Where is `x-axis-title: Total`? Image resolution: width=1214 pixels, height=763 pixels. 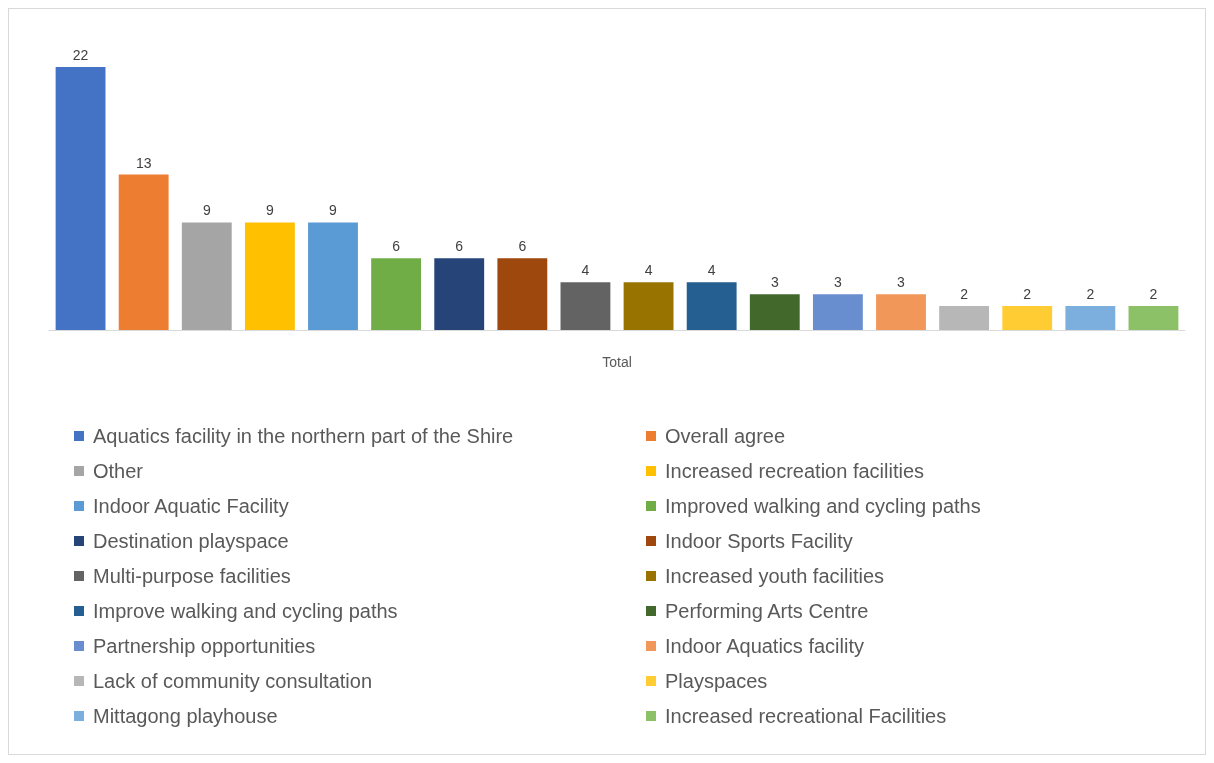
x-axis-title: Total is located at coordinates (617, 362).